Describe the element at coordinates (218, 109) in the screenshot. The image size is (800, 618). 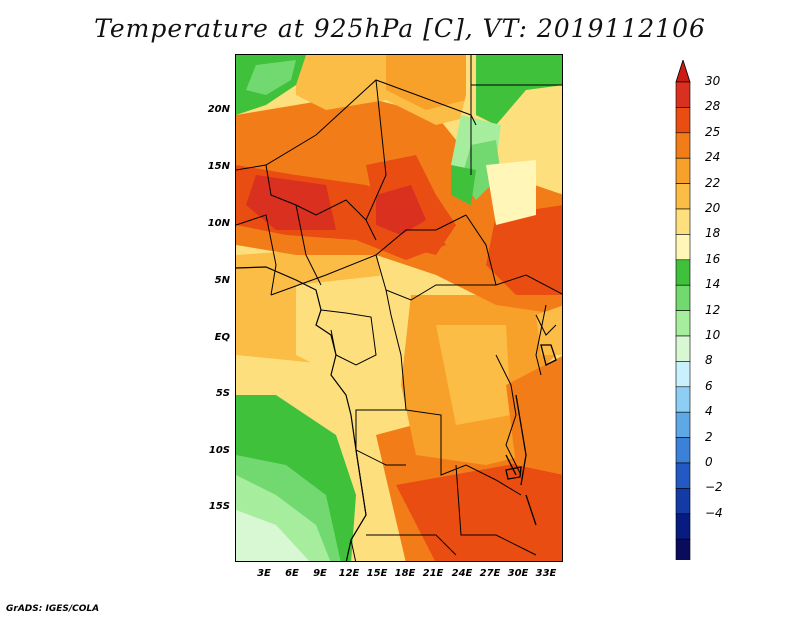
I see `lat-label: 20N` at that location.